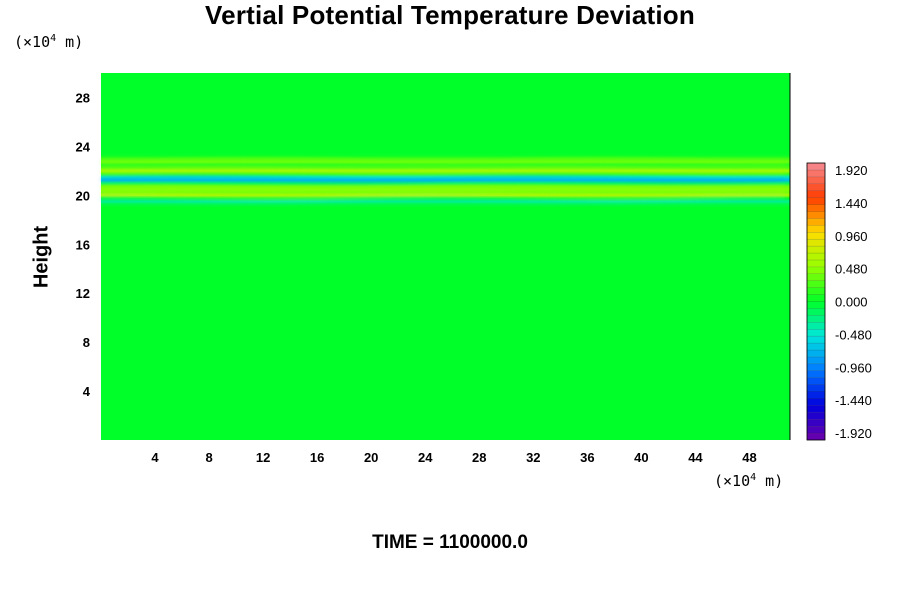 The width and height of the screenshot is (900, 600). Describe the element at coordinates (851, 236) in the screenshot. I see `colorbar-label: 0.960` at that location.